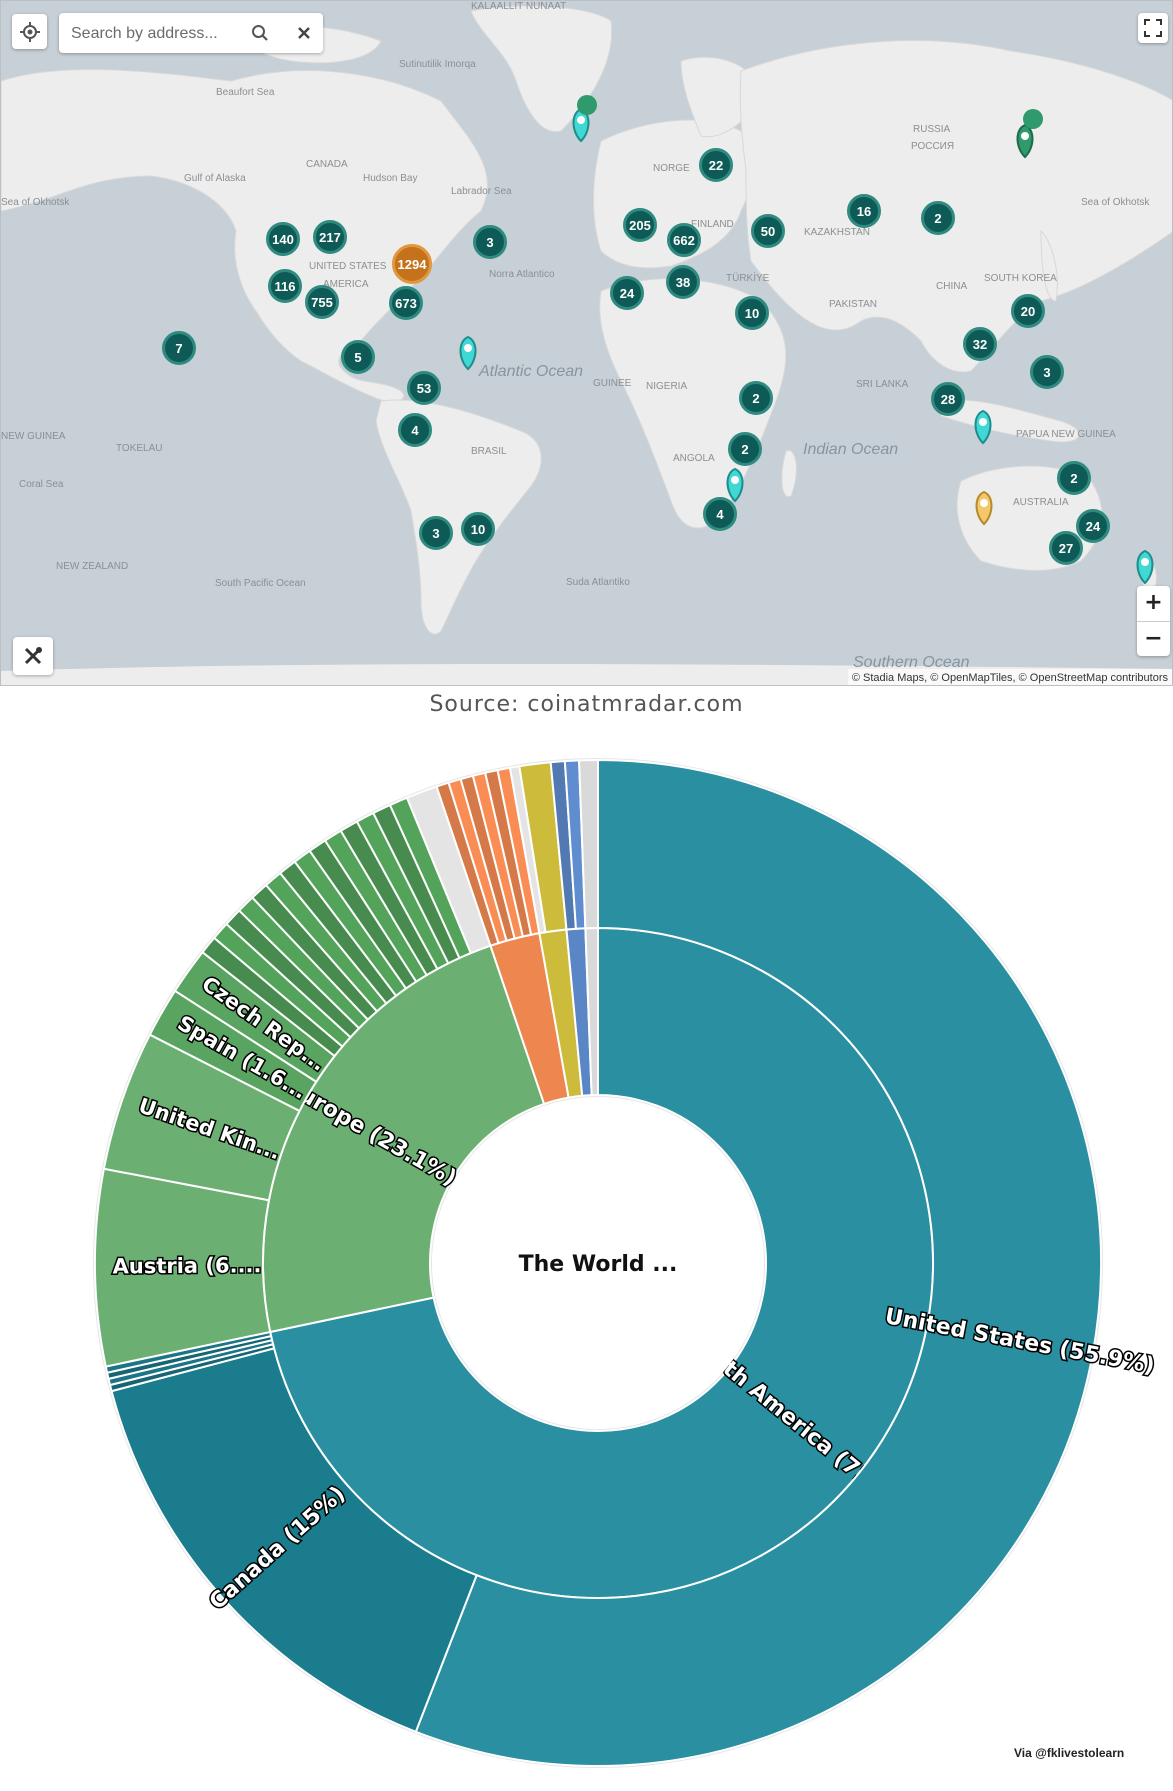  What do you see at coordinates (285, 286) in the screenshot?
I see `cluster-marker: 116` at bounding box center [285, 286].